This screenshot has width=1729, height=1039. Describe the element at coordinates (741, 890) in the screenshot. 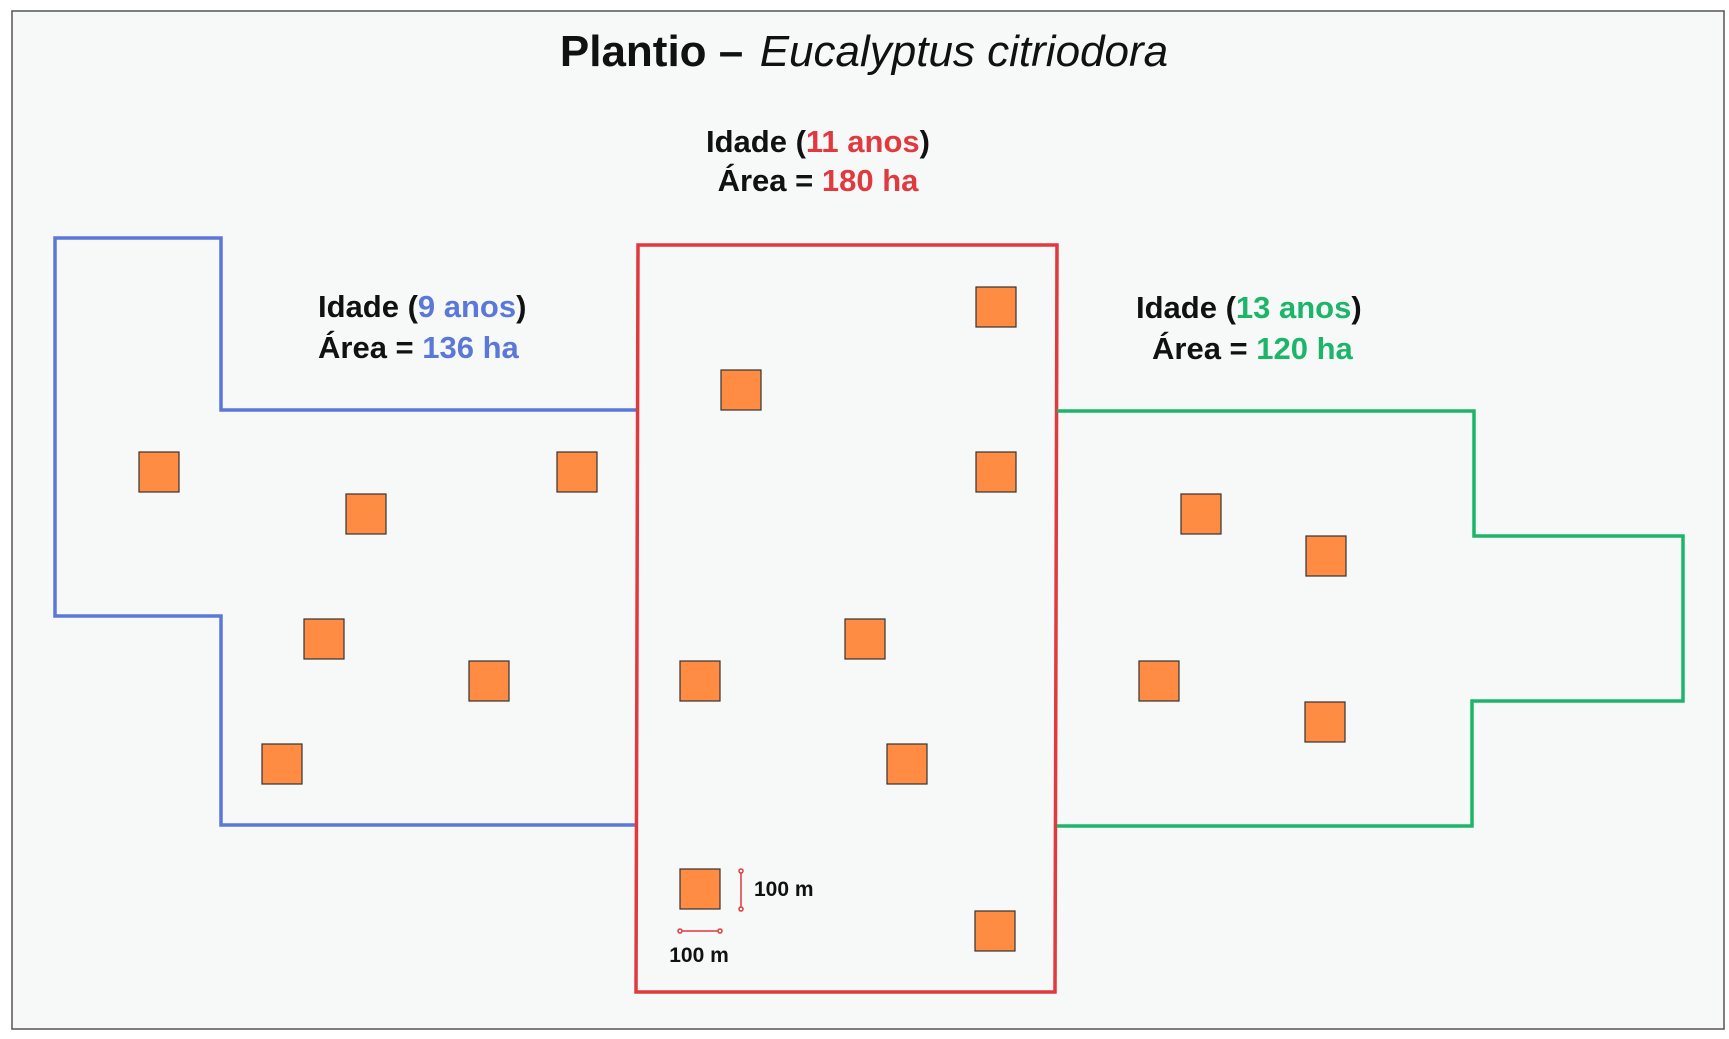

I see `scale-bar-vertical` at that location.